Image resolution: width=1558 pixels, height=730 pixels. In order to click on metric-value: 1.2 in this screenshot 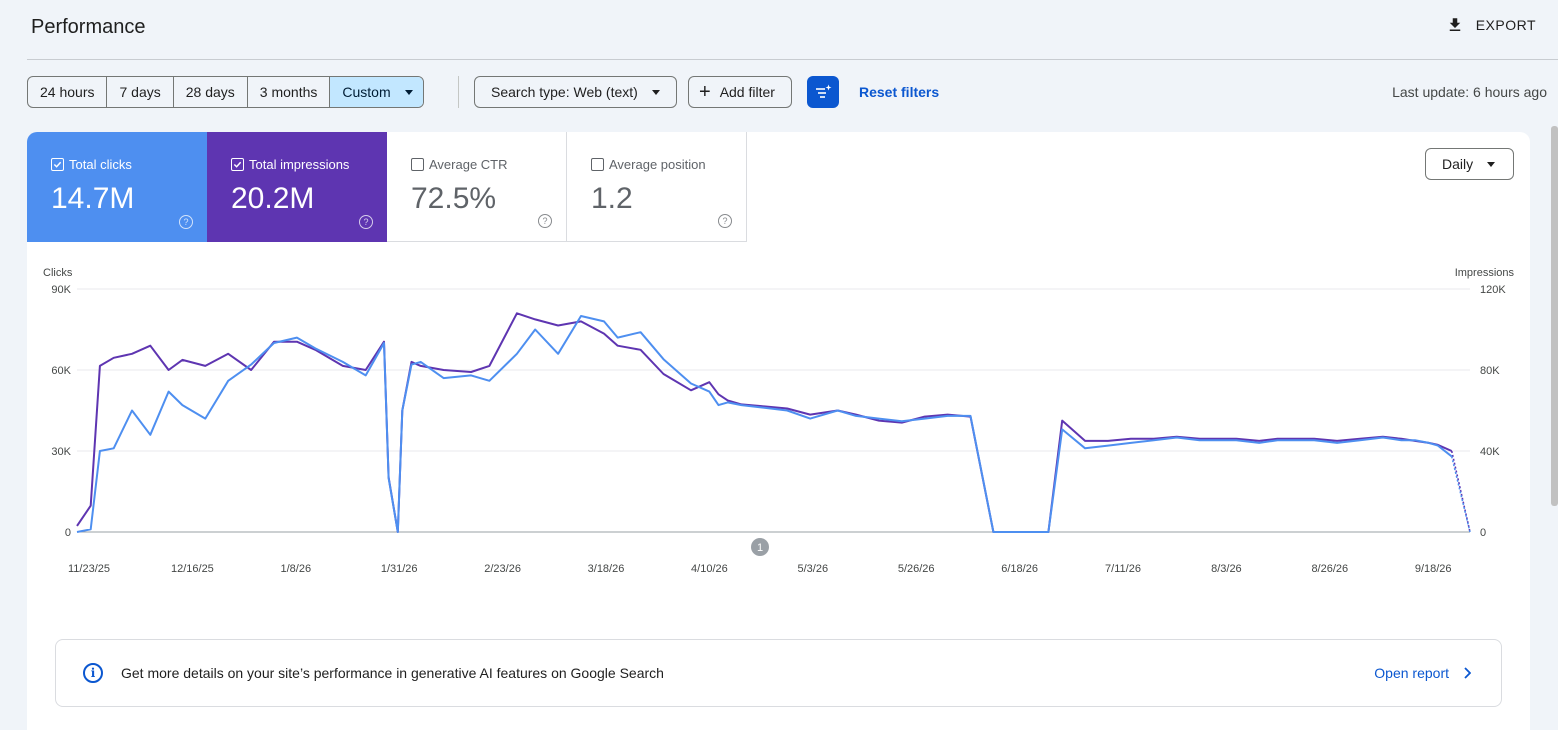, I will do `click(612, 198)`.